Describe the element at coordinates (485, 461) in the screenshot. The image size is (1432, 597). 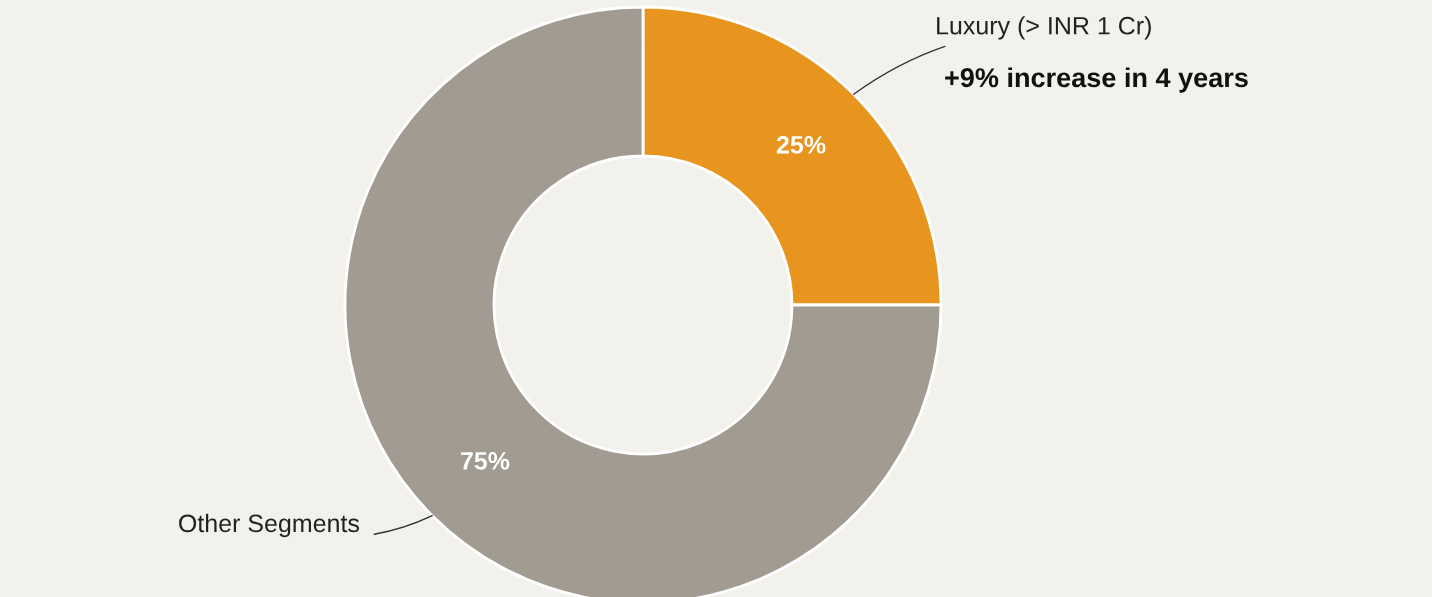
I see `data-label: 75%` at that location.